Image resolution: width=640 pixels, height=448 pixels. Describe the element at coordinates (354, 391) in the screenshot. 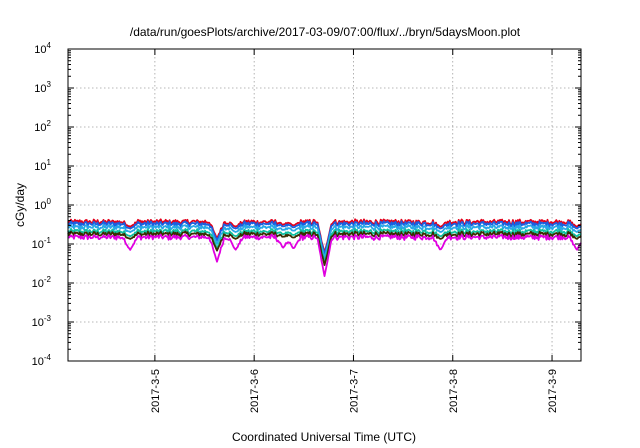

I see `x-tick-label: 2017-3-7` at that location.